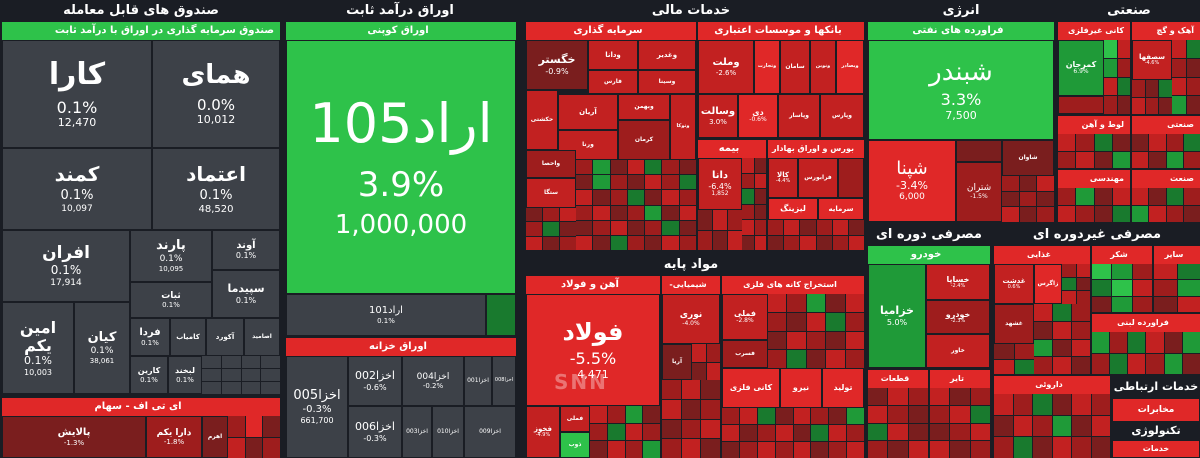 The image size is (1200, 458). Describe the element at coordinates (793, 209) in the screenshot. I see `tile-leasing: لیزینگ` at that location.